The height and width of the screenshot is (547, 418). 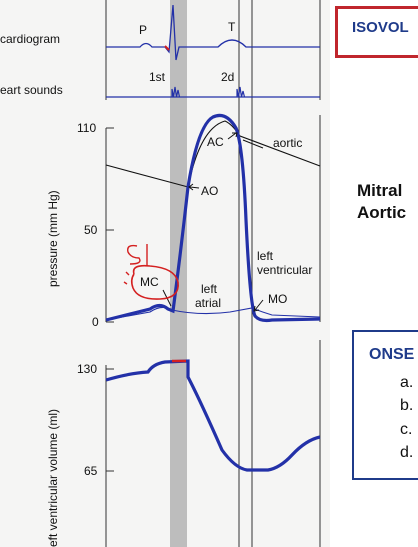 What do you see at coordinates (392, 354) in the screenshot?
I see `onset-title: ONSE` at bounding box center [392, 354].